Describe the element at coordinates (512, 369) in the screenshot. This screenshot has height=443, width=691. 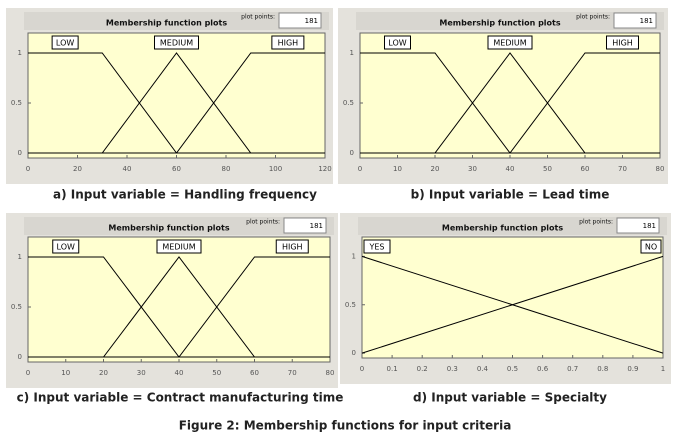
I see `x-tick-label: 0.5` at that location.